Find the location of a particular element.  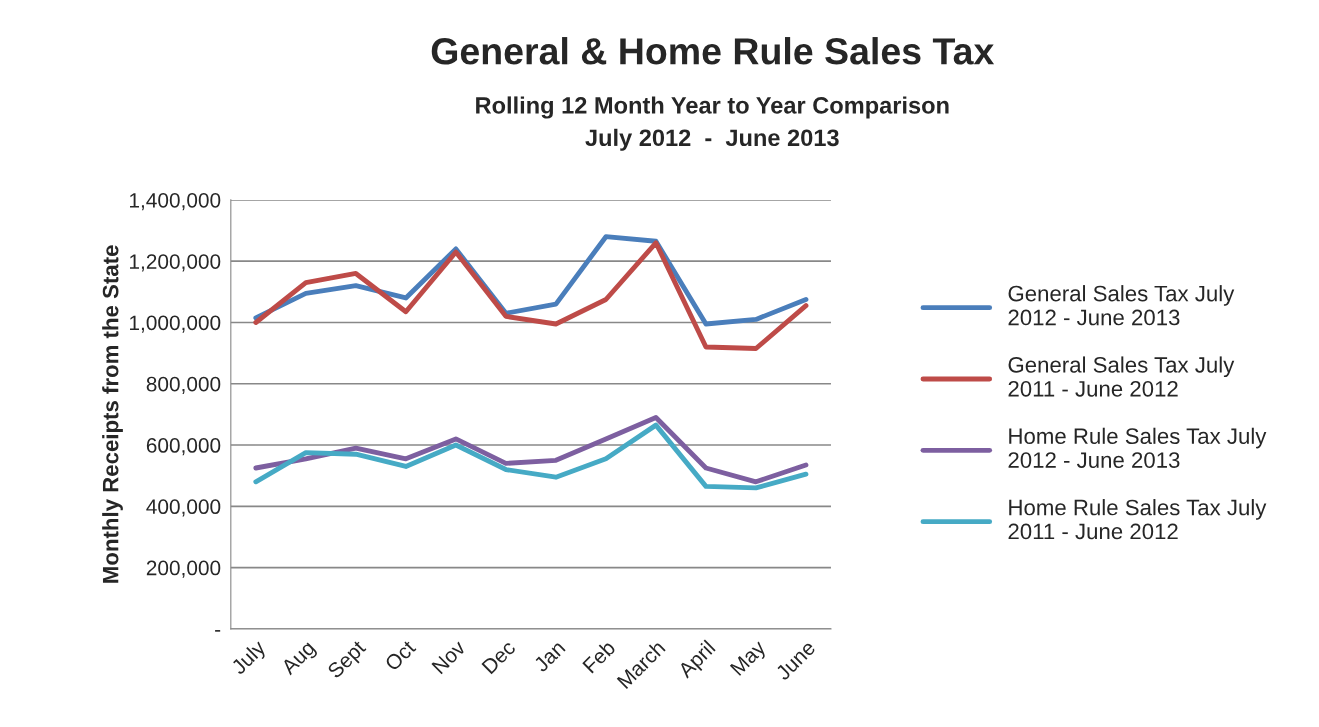

x-tick-label: Jan is located at coordinates (549, 656).